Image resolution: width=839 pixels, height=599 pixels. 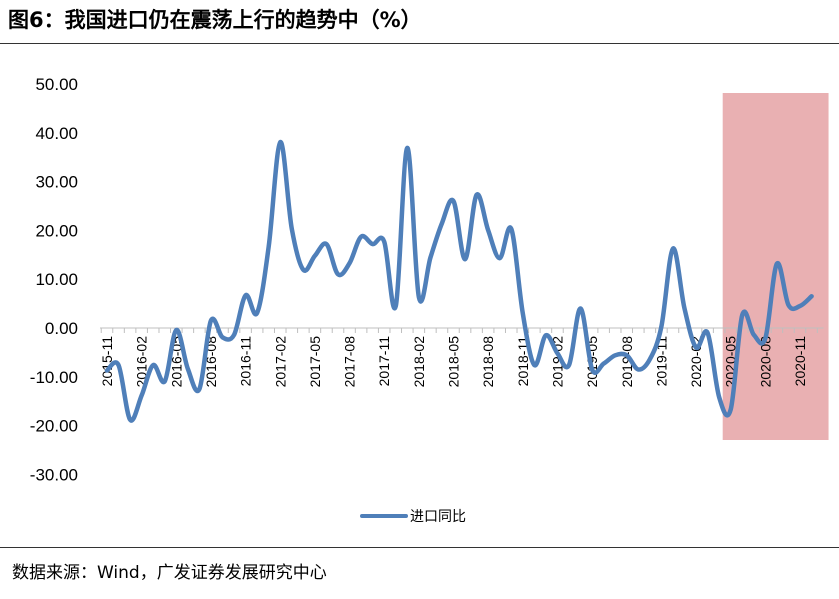 What do you see at coordinates (800, 361) in the screenshot?
I see `x-tick-label: 2020-11` at bounding box center [800, 361].